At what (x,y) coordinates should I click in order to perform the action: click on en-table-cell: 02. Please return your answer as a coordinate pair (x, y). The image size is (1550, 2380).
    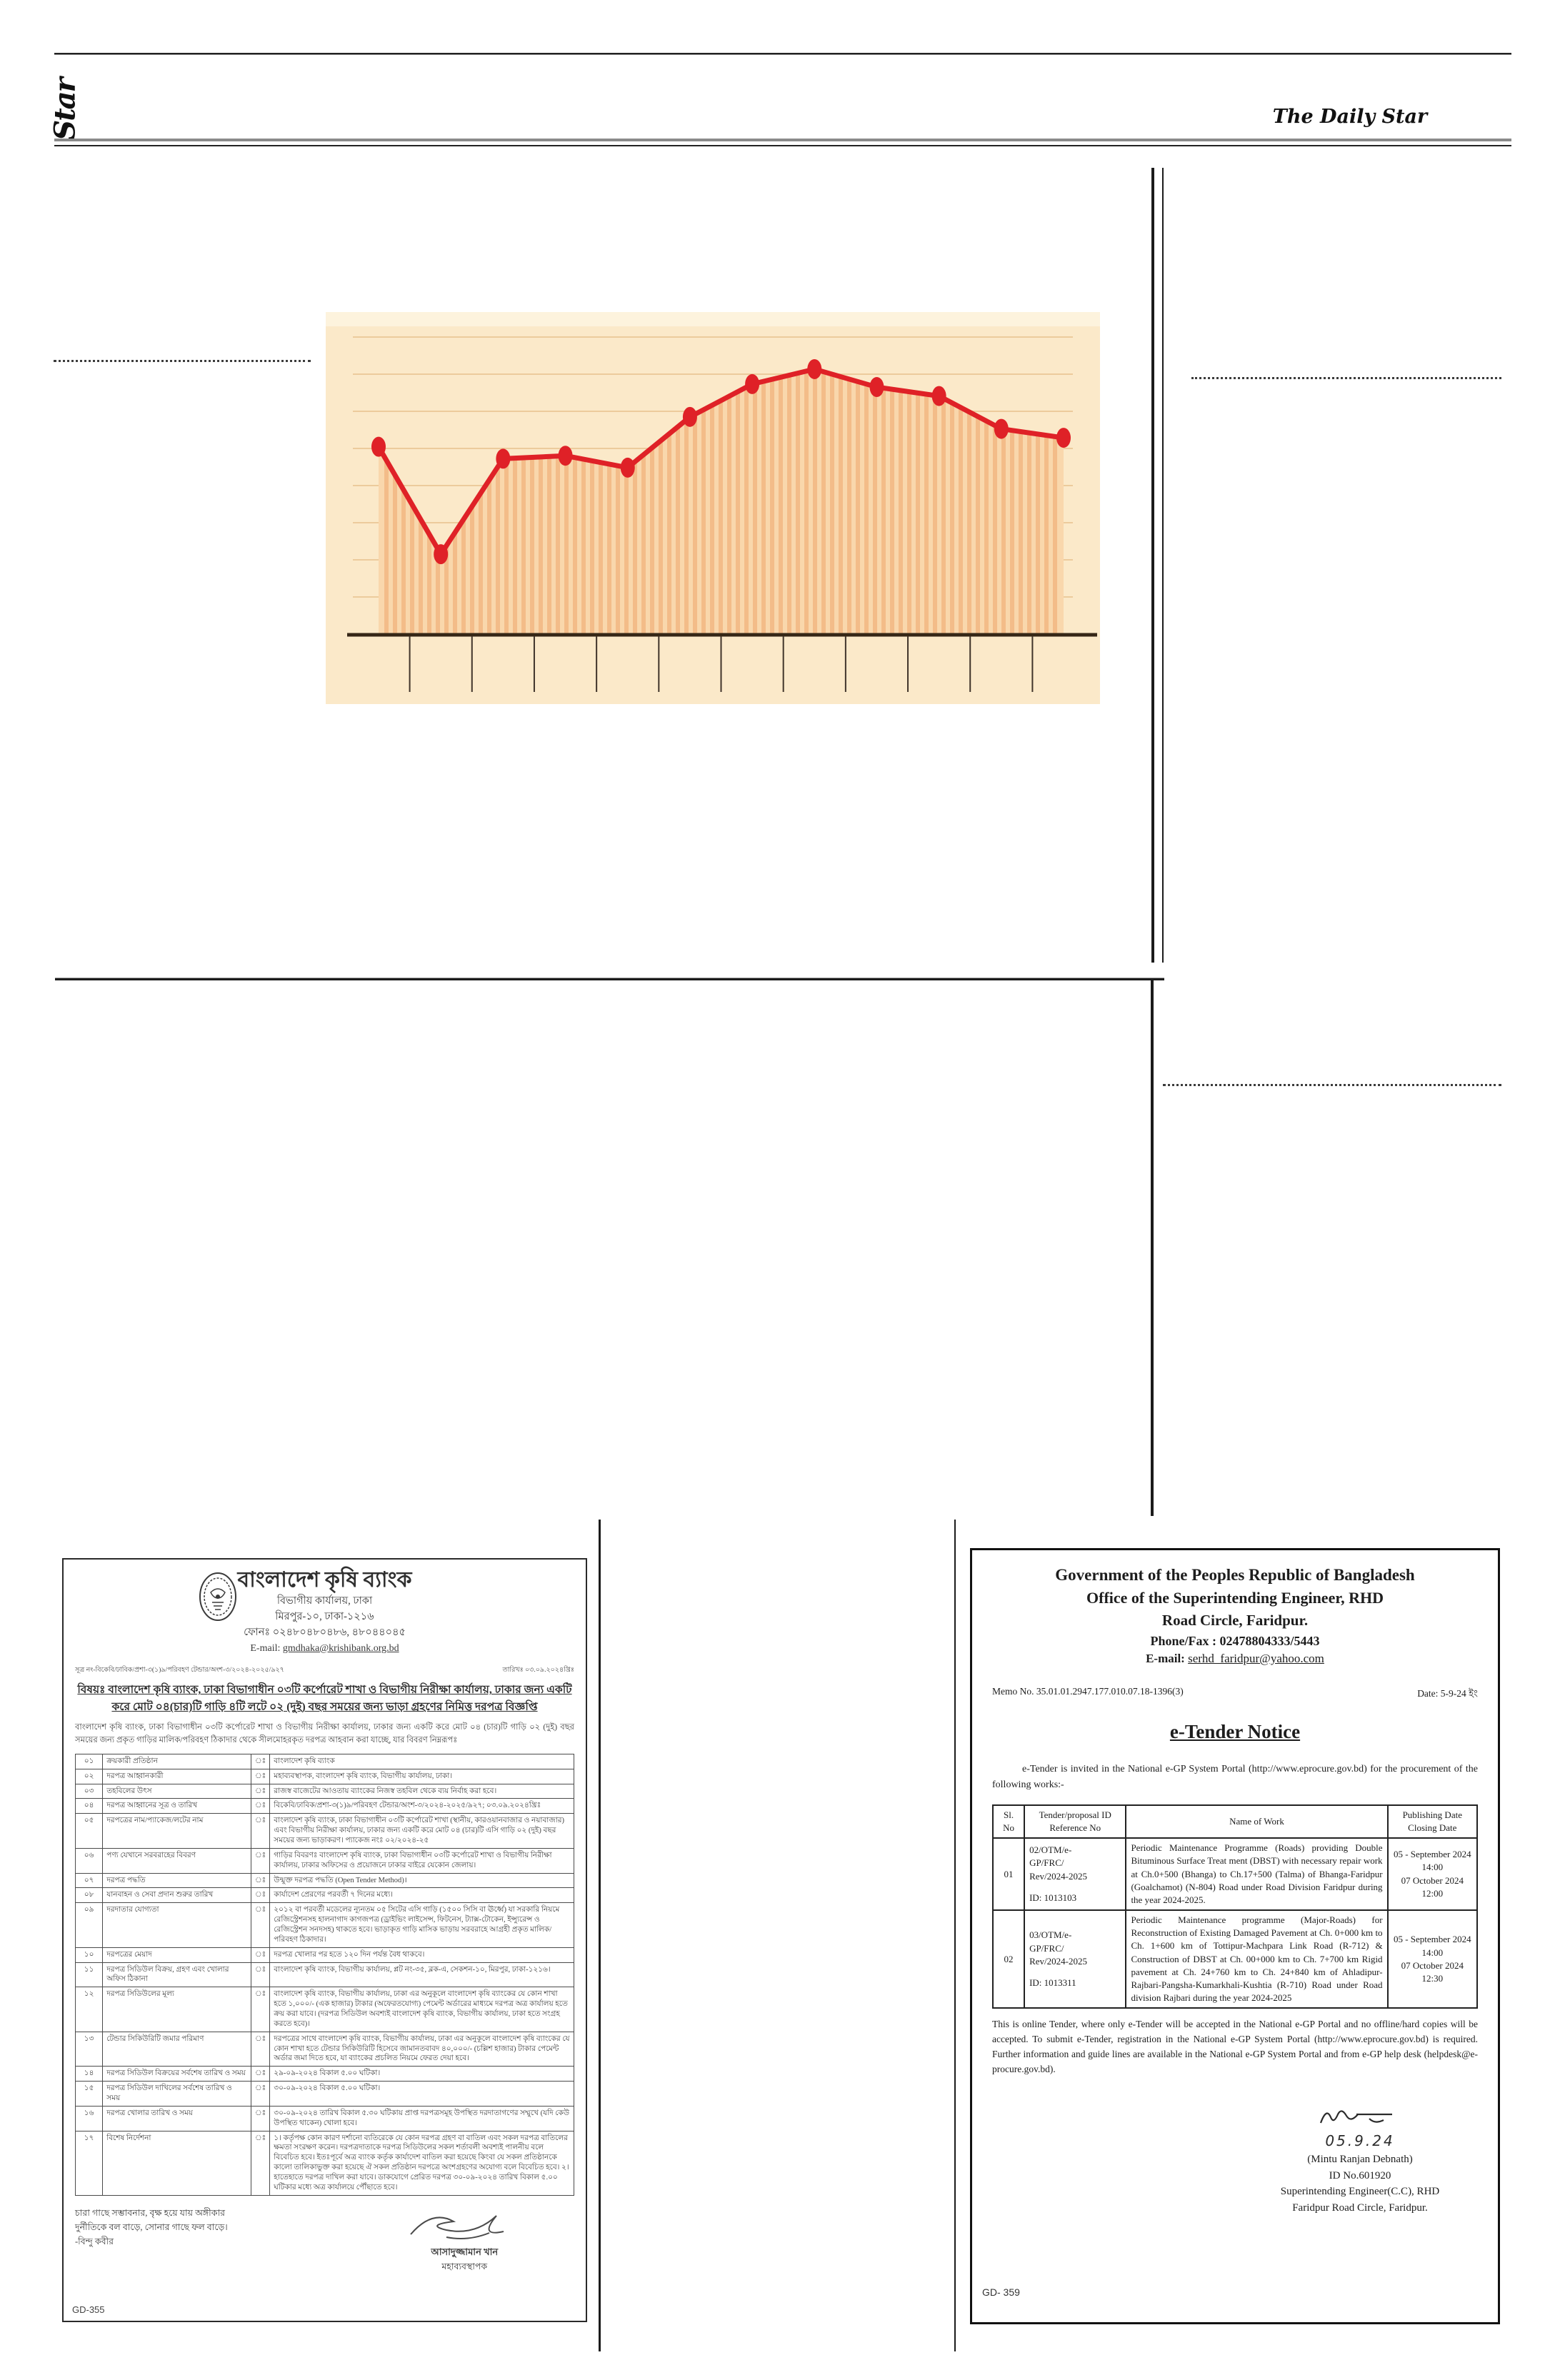
    Looking at the image, I should click on (1008, 1959).